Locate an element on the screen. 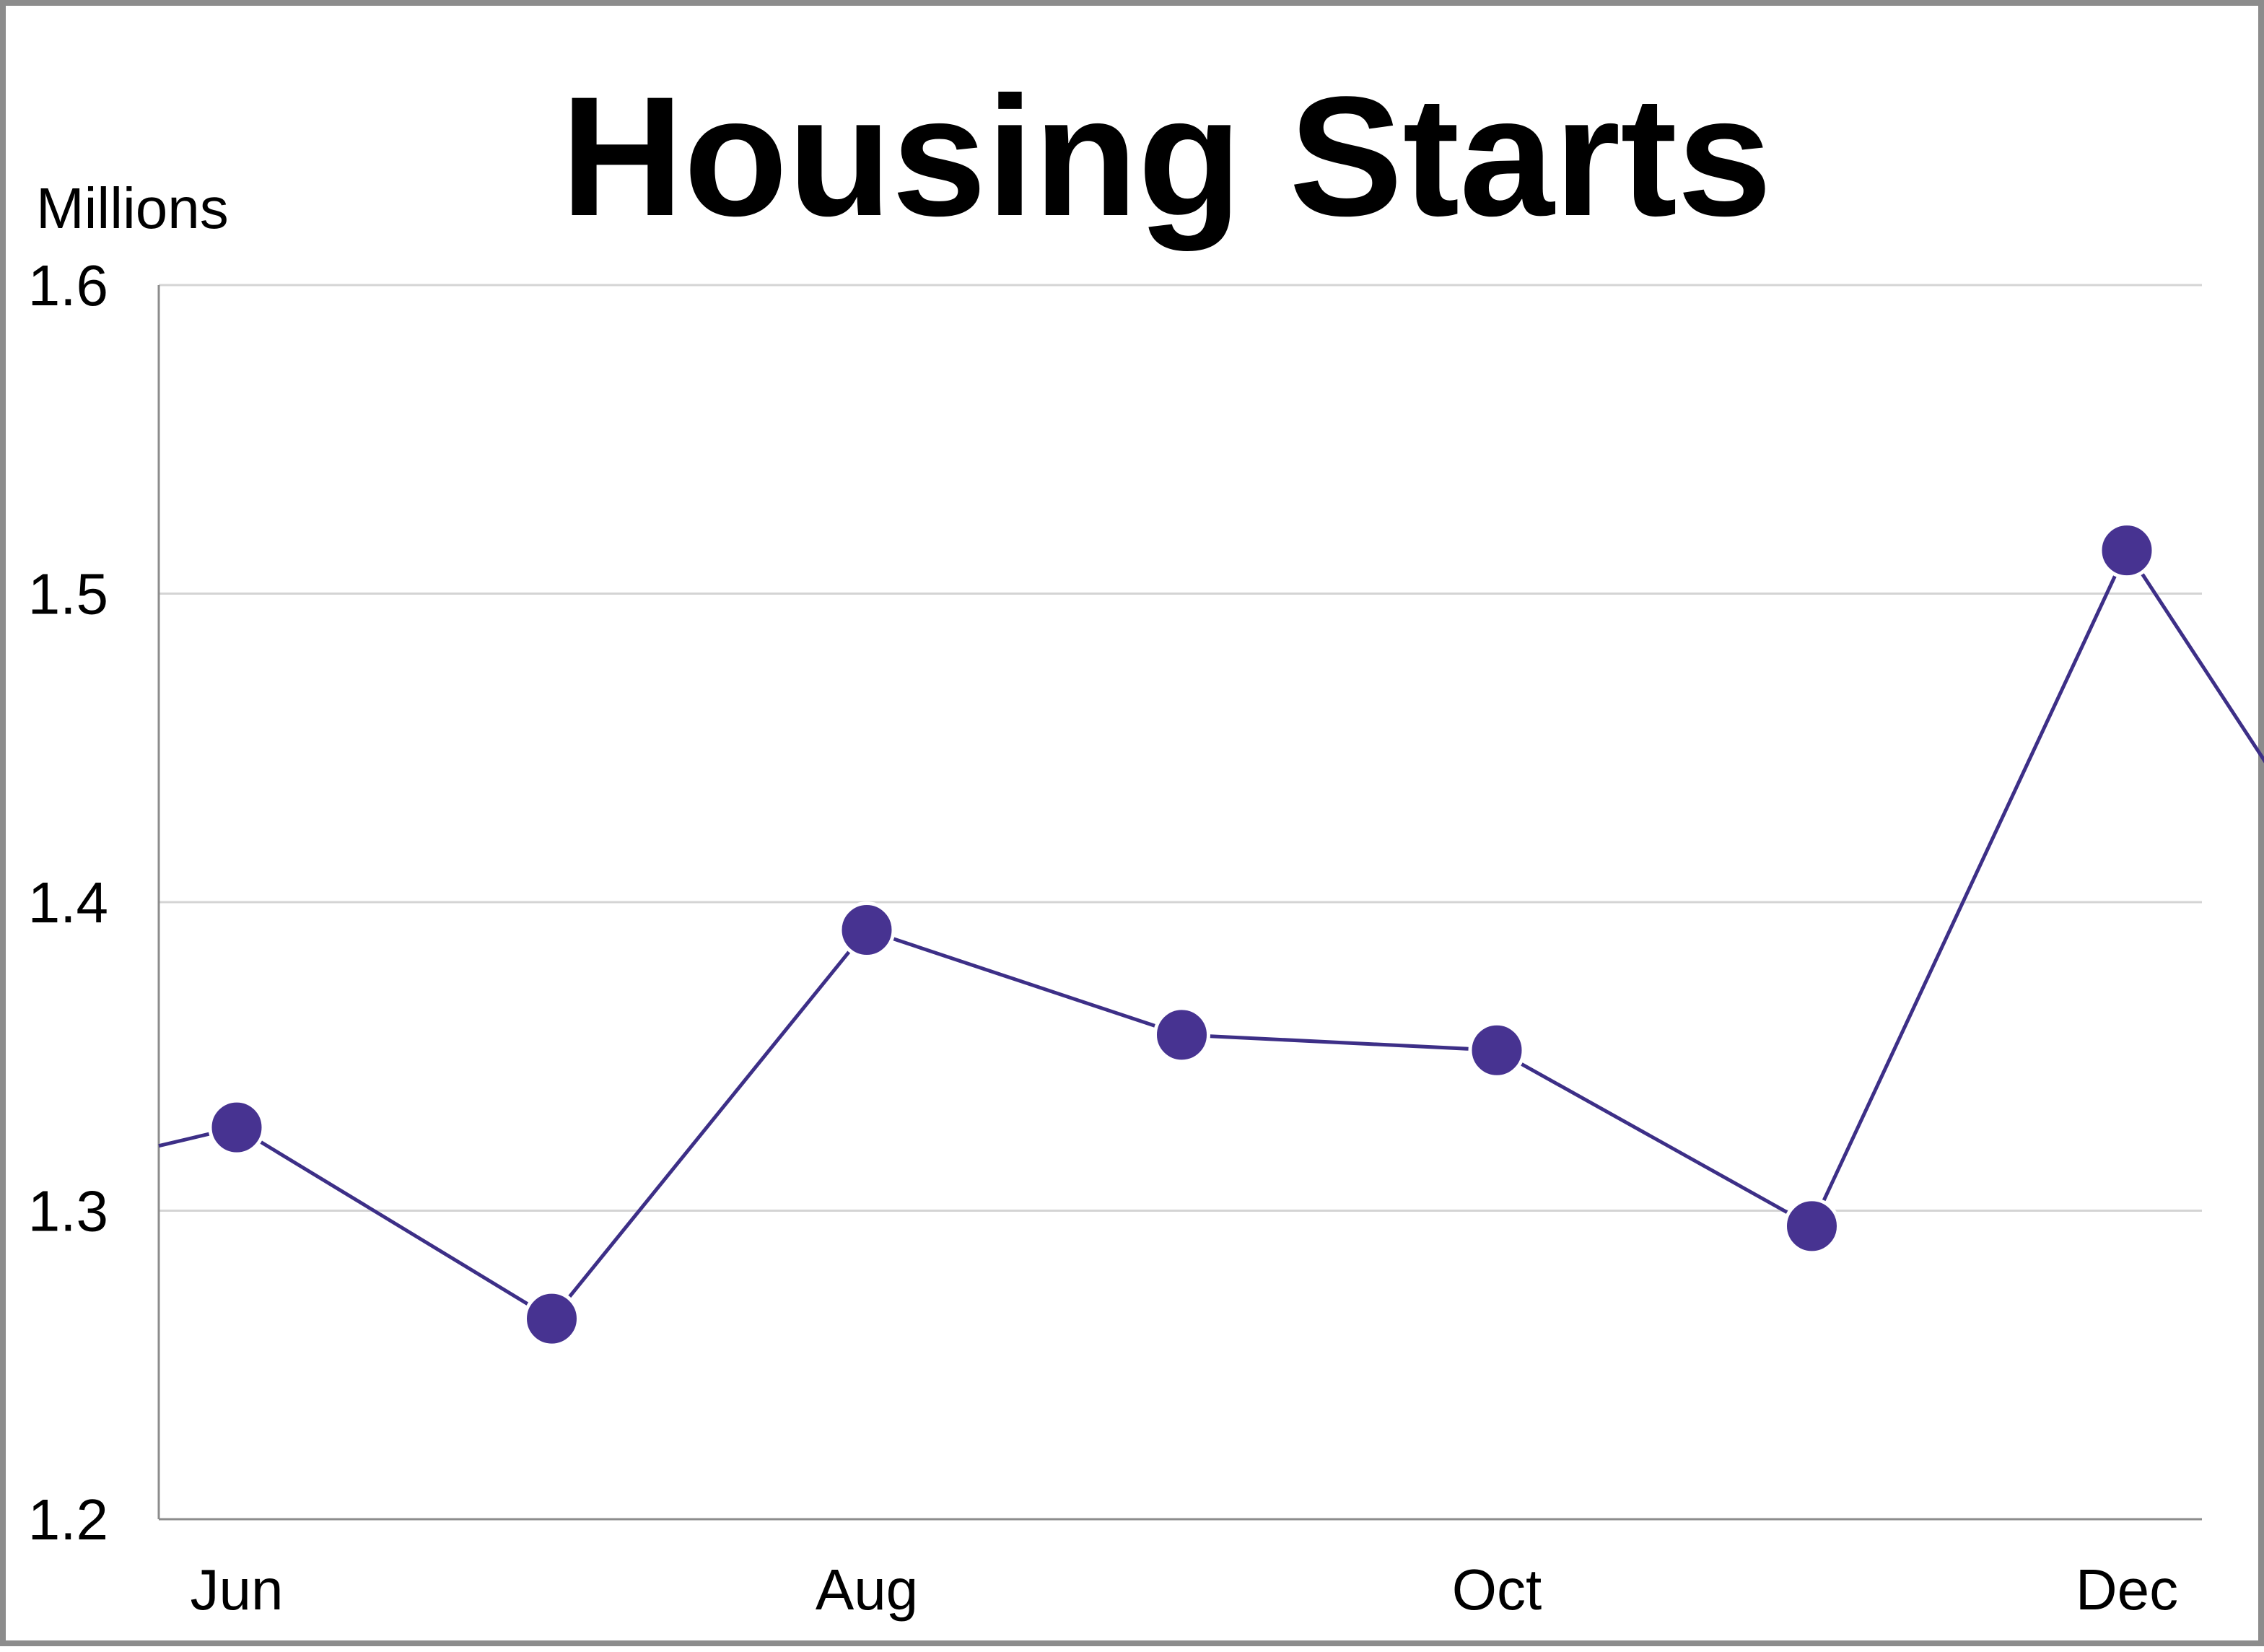 The width and height of the screenshot is (2264, 1652). y-tick-label-1.4: 1.4 is located at coordinates (68, 903).